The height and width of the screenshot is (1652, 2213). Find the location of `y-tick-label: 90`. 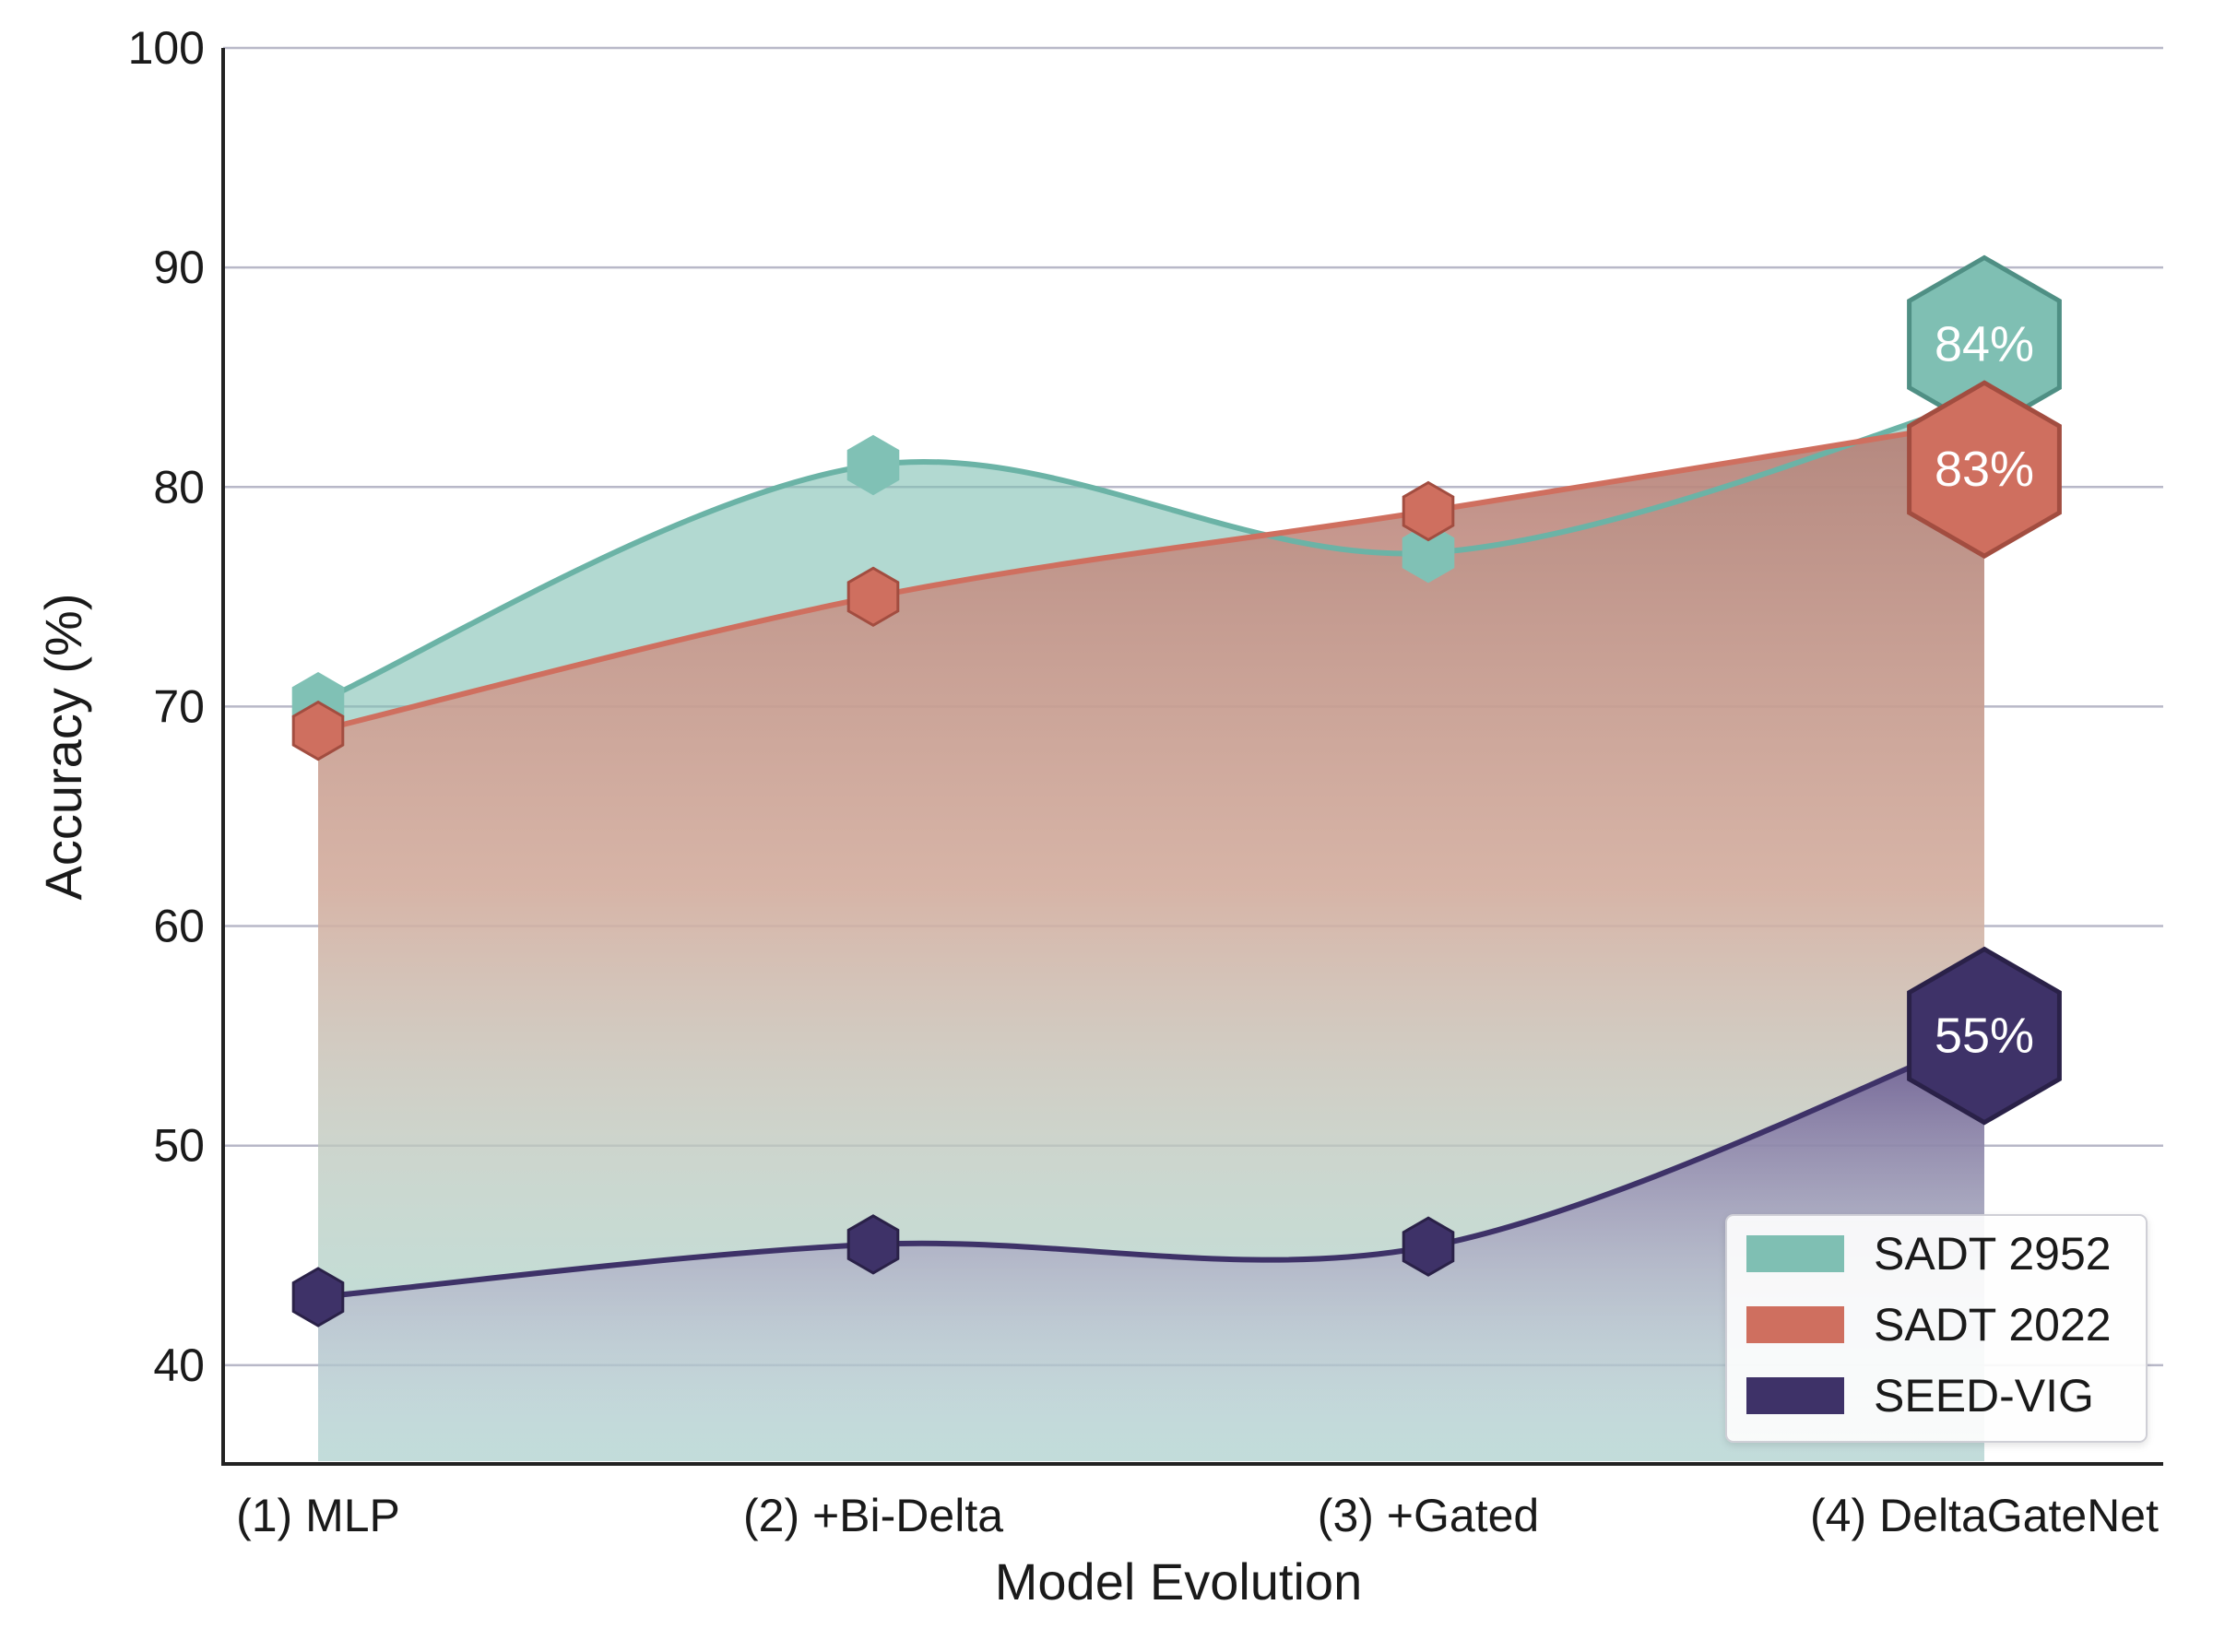

y-tick-label: 90 is located at coordinates (179, 267).